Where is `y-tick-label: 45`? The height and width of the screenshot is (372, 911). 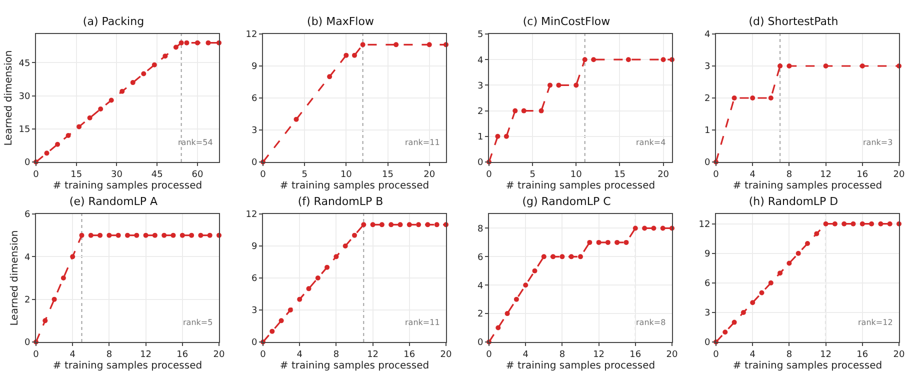 y-tick-label: 45 is located at coordinates (24, 63).